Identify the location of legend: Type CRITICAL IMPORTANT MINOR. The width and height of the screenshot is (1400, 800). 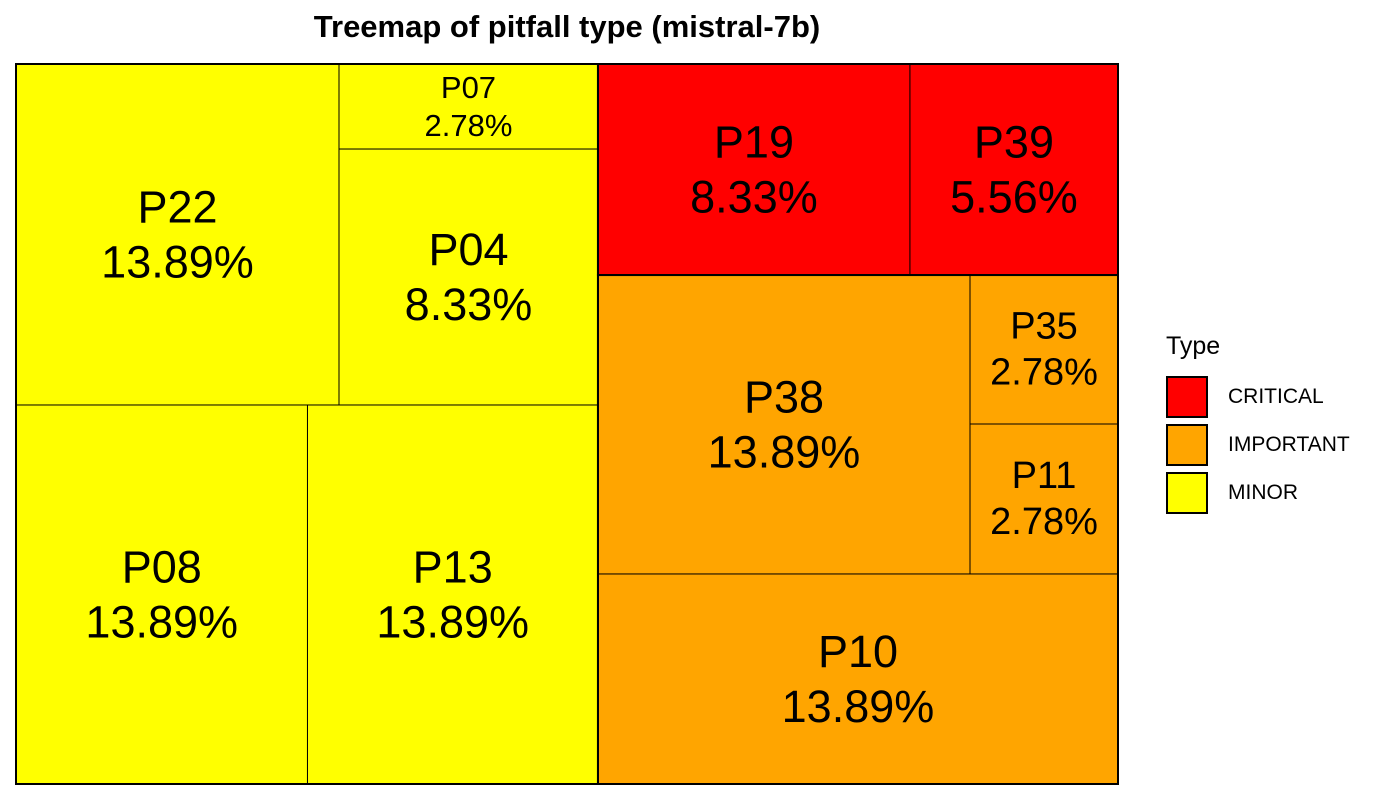
(1276, 424).